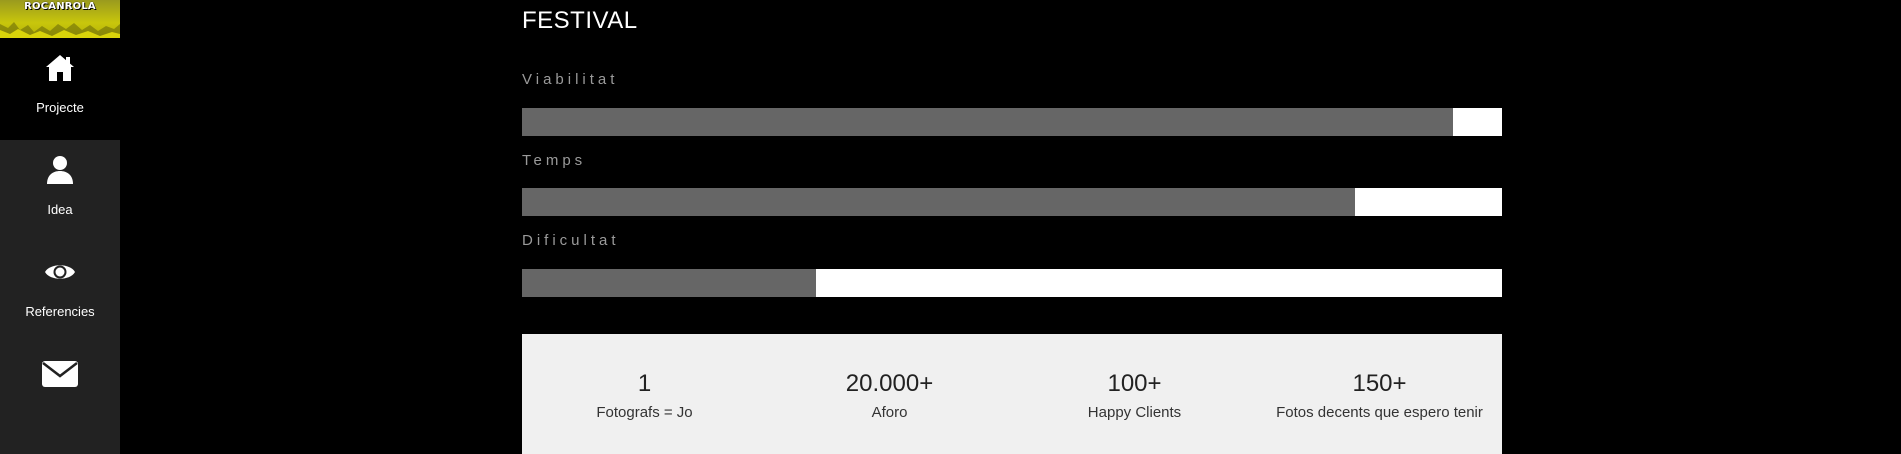 The image size is (1901, 454). What do you see at coordinates (60, 6) in the screenshot?
I see `logo-text: ROCANROLA` at bounding box center [60, 6].